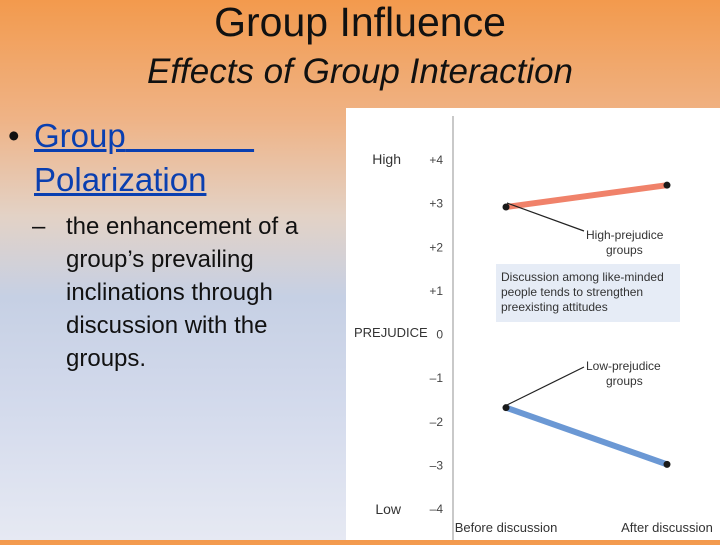 The width and height of the screenshot is (720, 545). I want to click on y-tick-labels: +4 +3 +2 +1 0 –1 –2 –3 –4, so click(436, 334).